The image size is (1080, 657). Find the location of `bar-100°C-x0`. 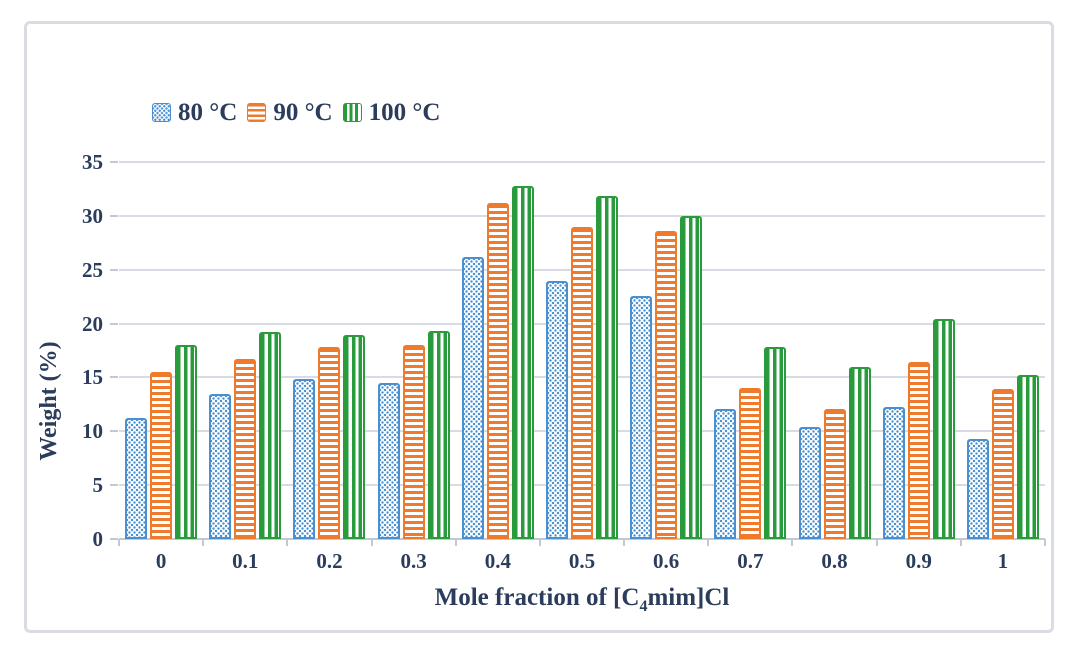

bar-100°C-x0 is located at coordinates (186, 442).